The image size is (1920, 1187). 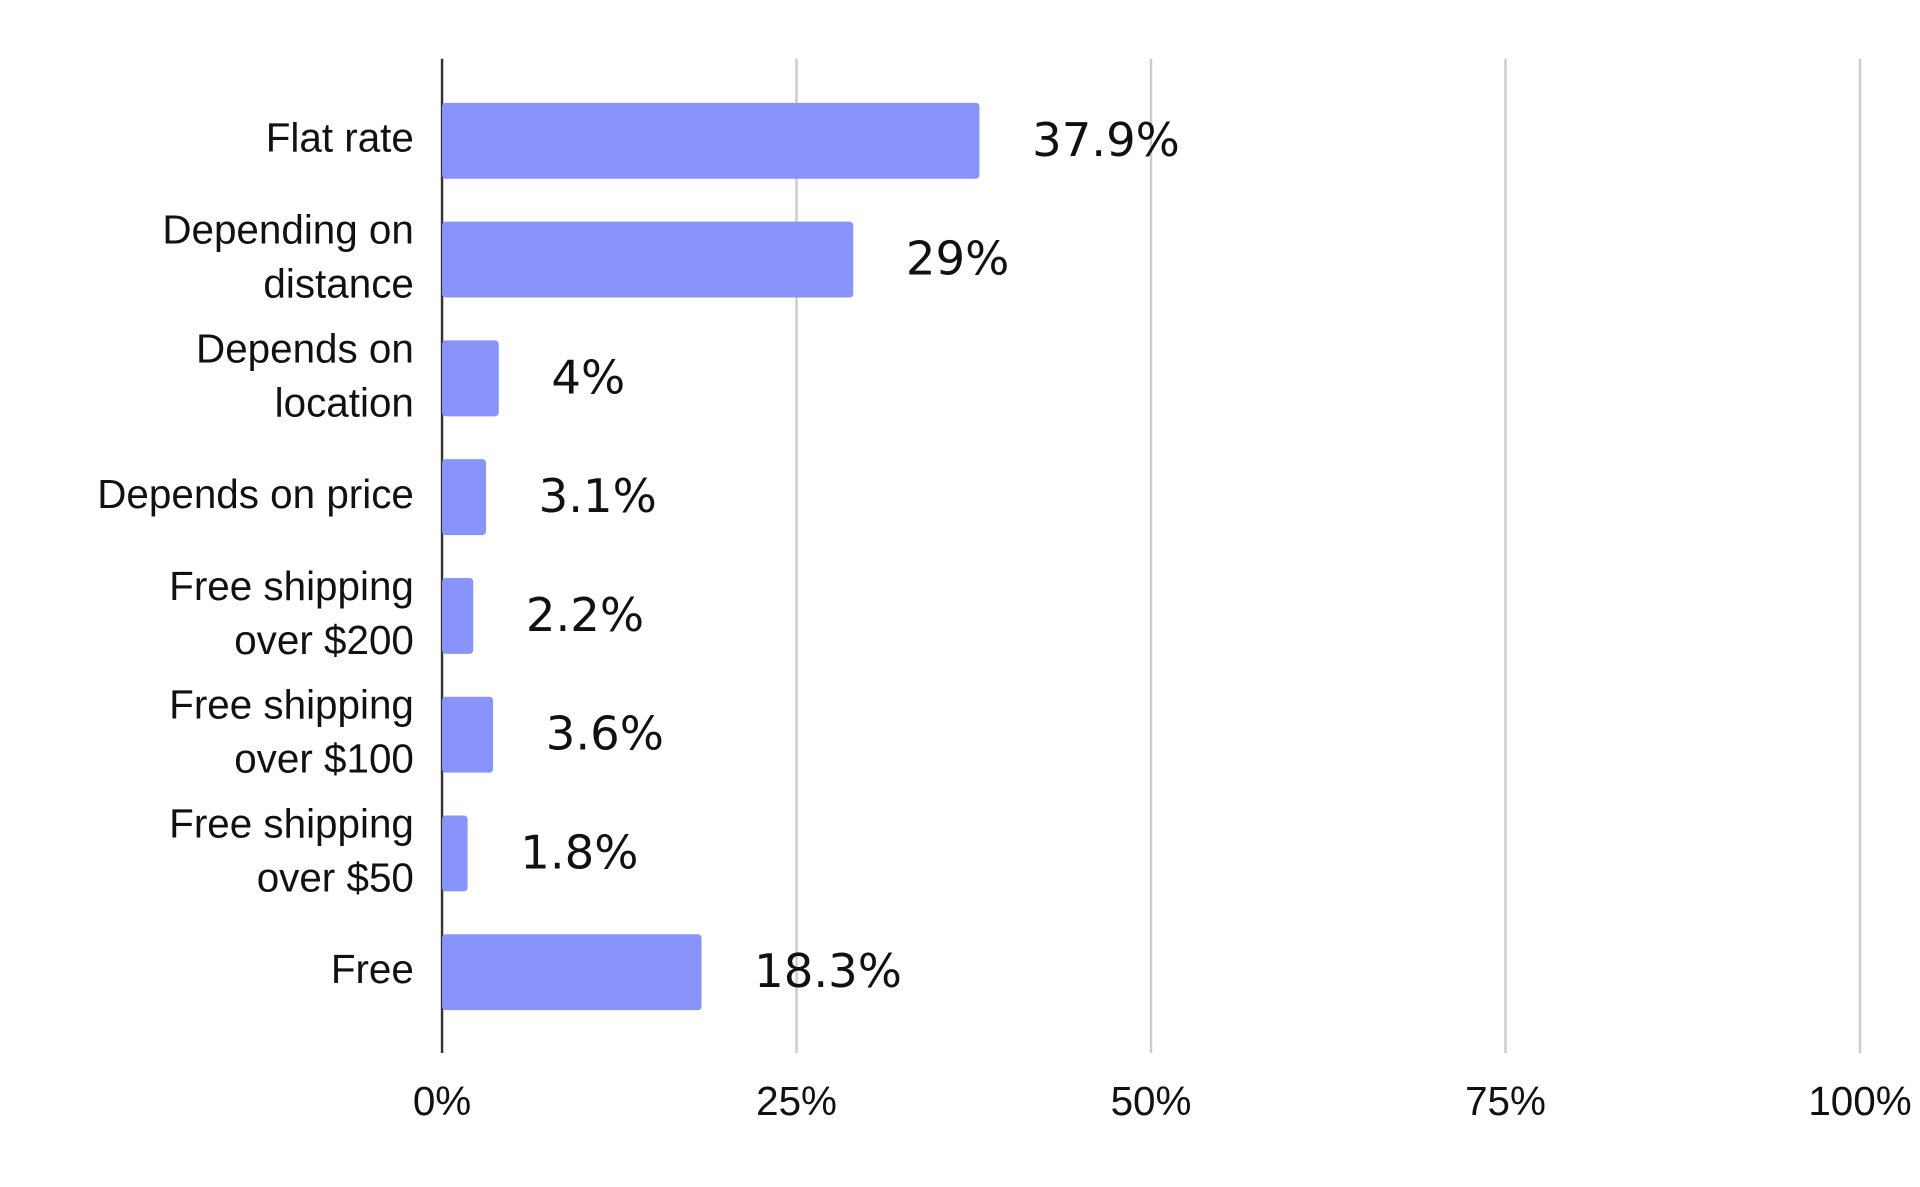 I want to click on y-tick-label: Flat rate, so click(x=340, y=137).